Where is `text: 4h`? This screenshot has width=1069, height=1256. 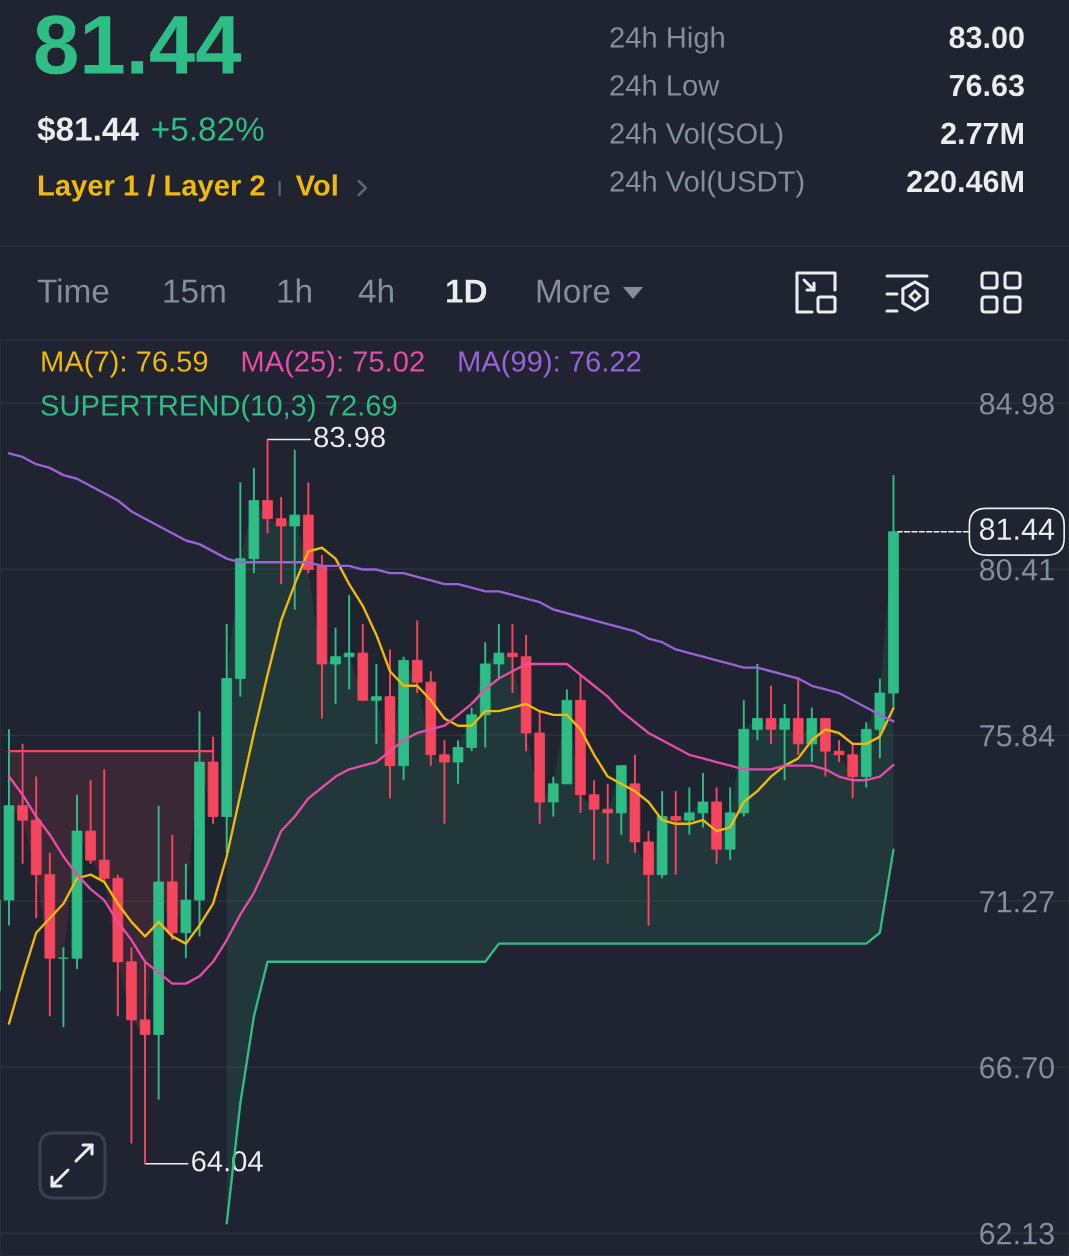
text: 4h is located at coordinates (375, 290).